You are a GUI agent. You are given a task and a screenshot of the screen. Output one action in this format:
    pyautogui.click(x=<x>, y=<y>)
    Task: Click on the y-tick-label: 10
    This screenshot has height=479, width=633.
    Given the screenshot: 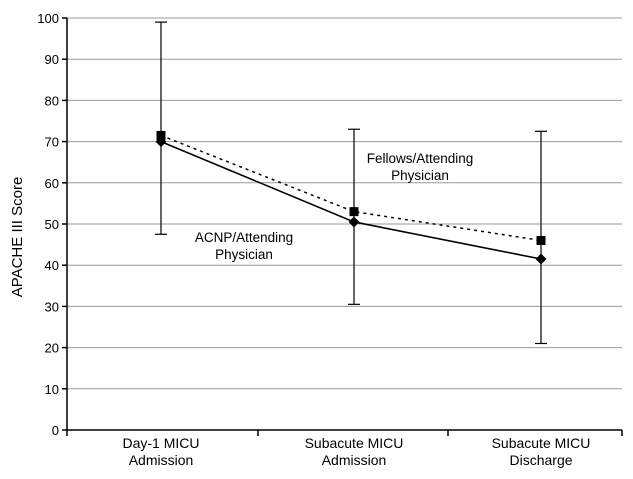 What is the action you would take?
    pyautogui.click(x=52, y=389)
    